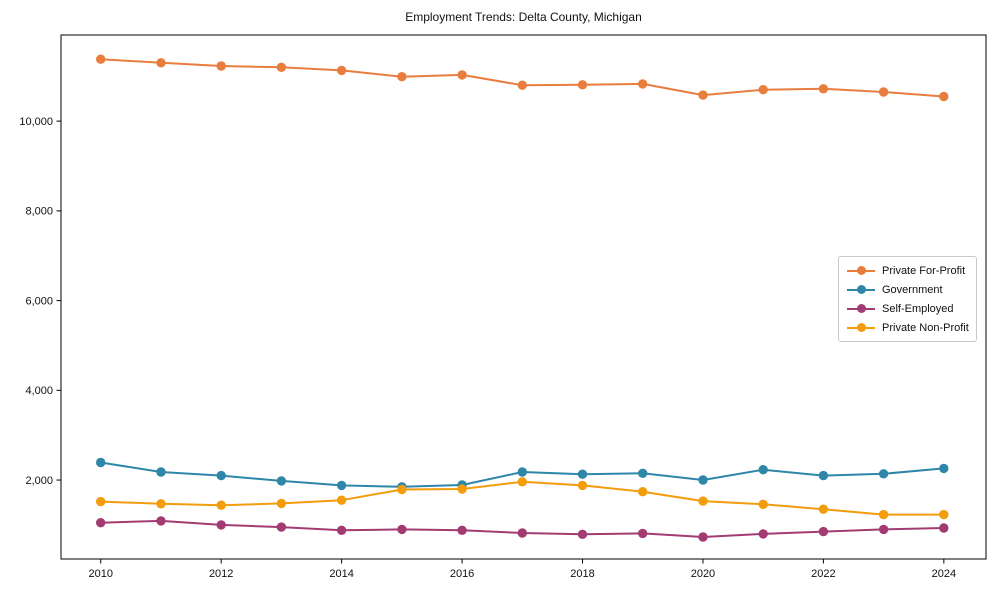 This screenshot has width=1000, height=600. What do you see at coordinates (823, 574) in the screenshot?
I see `x-tick-label: 2022` at bounding box center [823, 574].